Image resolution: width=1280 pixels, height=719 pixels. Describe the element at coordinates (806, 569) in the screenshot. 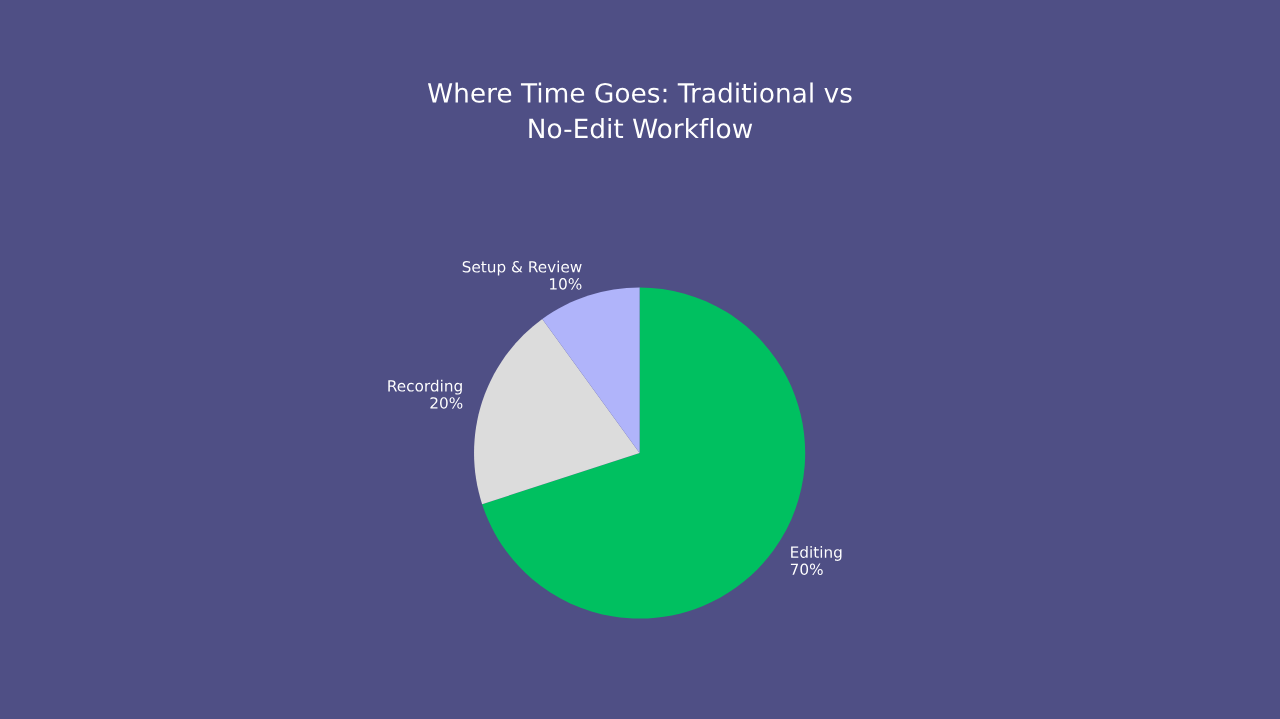

I see `data-label: 70%` at that location.